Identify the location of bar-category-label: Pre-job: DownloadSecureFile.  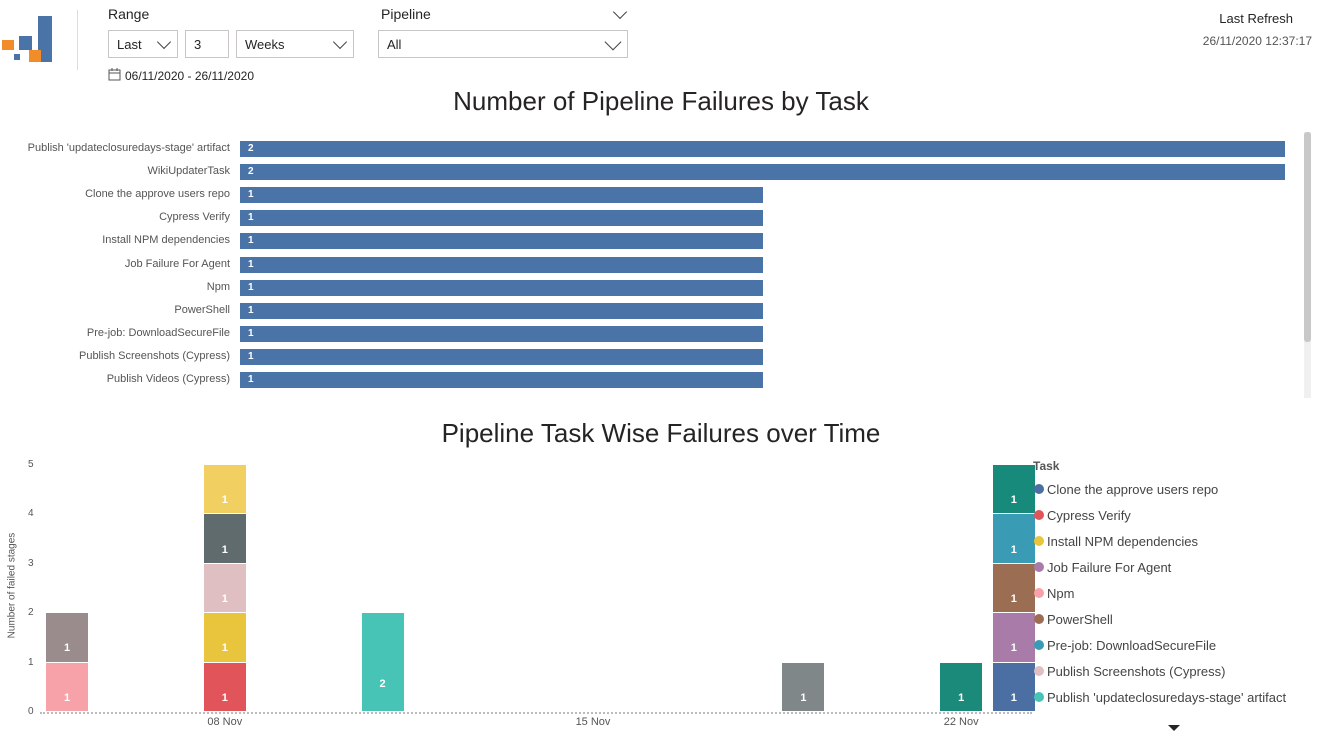
(158, 332).